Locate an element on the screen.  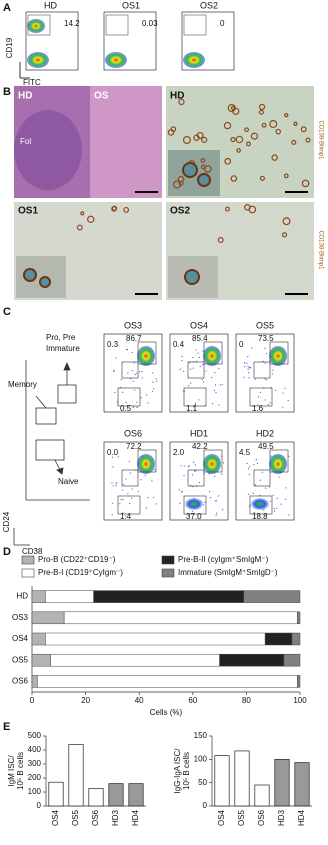
y-tick-label: 50 is located at coordinates (202, 782).